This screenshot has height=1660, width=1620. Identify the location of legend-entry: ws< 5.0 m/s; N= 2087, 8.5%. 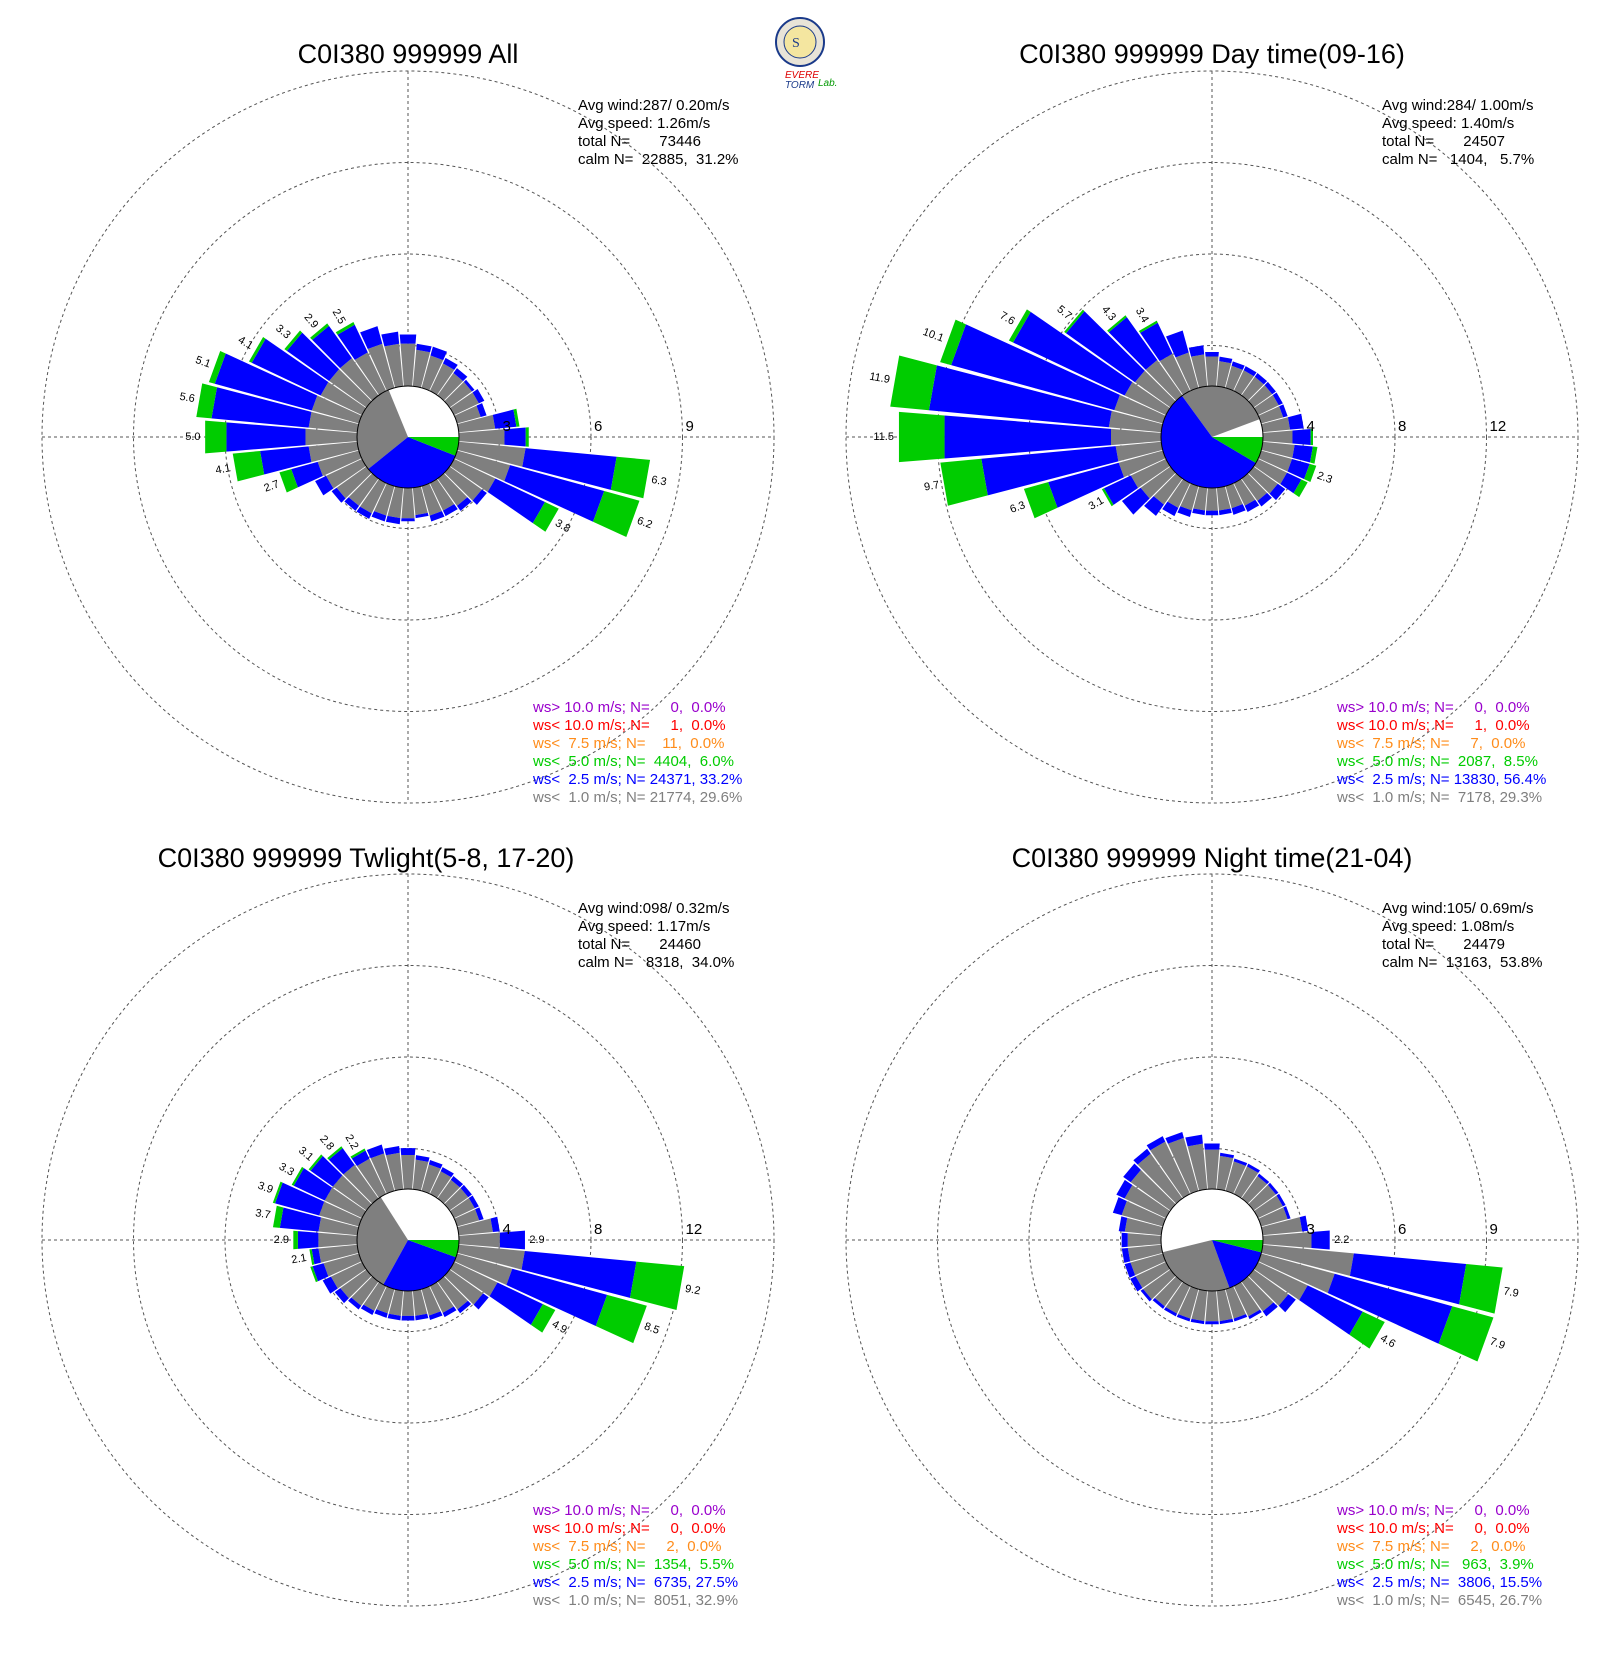
(1437, 761).